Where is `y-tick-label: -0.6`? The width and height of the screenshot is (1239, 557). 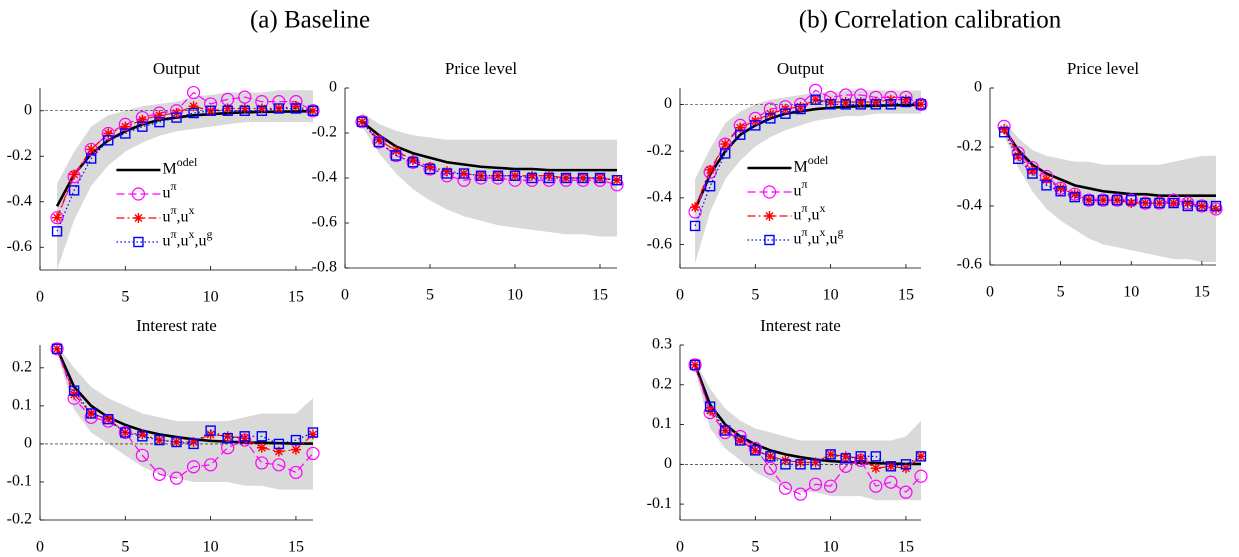 y-tick-label: -0.6 is located at coordinates (324, 222).